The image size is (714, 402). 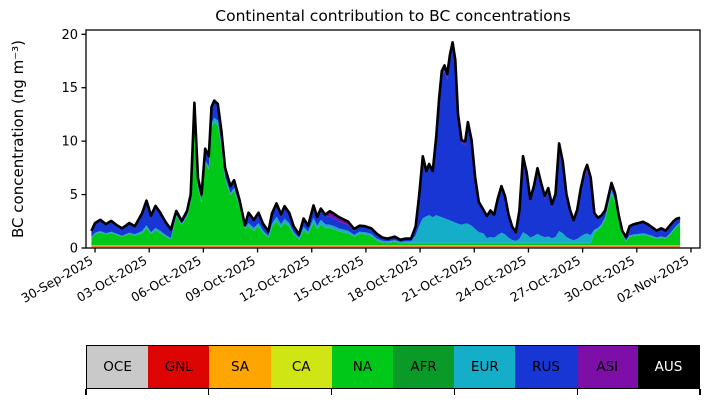 I want to click on legend-item-AUS: AUS, so click(x=668, y=367).